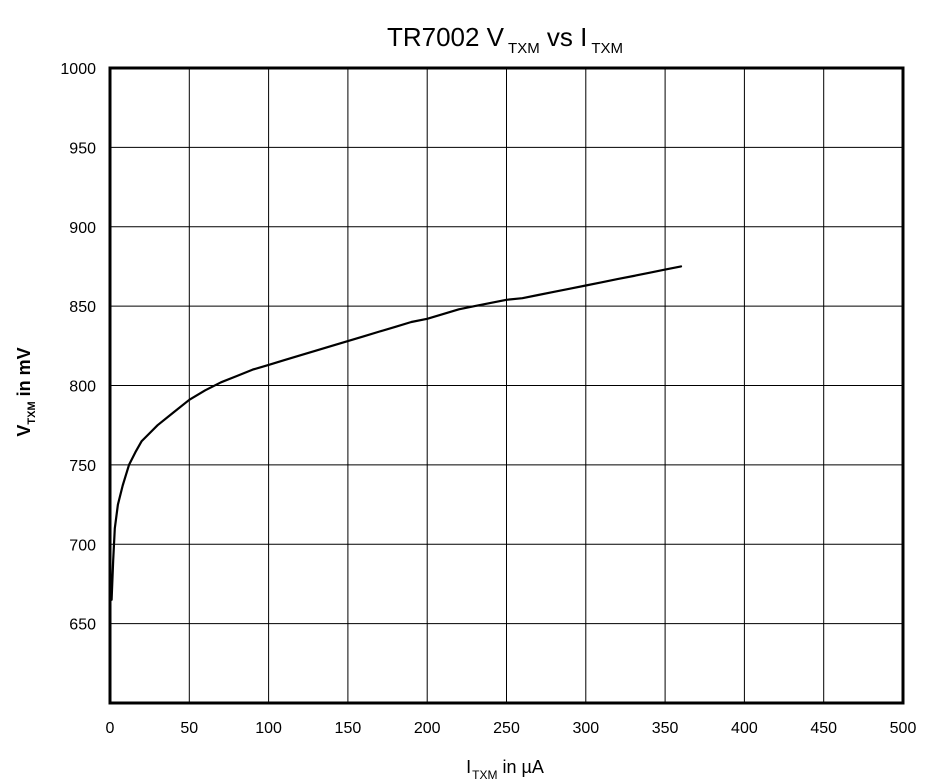 Image resolution: width=925 pixels, height=782 pixels. What do you see at coordinates (26, 391) in the screenshot?
I see `y-axis-title: VTXM in mV` at bounding box center [26, 391].